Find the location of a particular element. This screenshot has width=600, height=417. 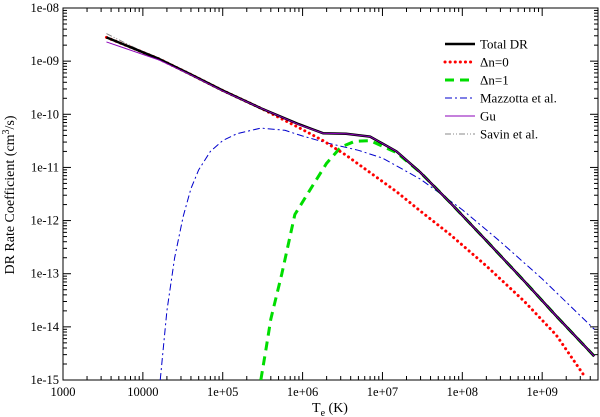

x-tick-label: 1e+06 is located at coordinates (302, 392).